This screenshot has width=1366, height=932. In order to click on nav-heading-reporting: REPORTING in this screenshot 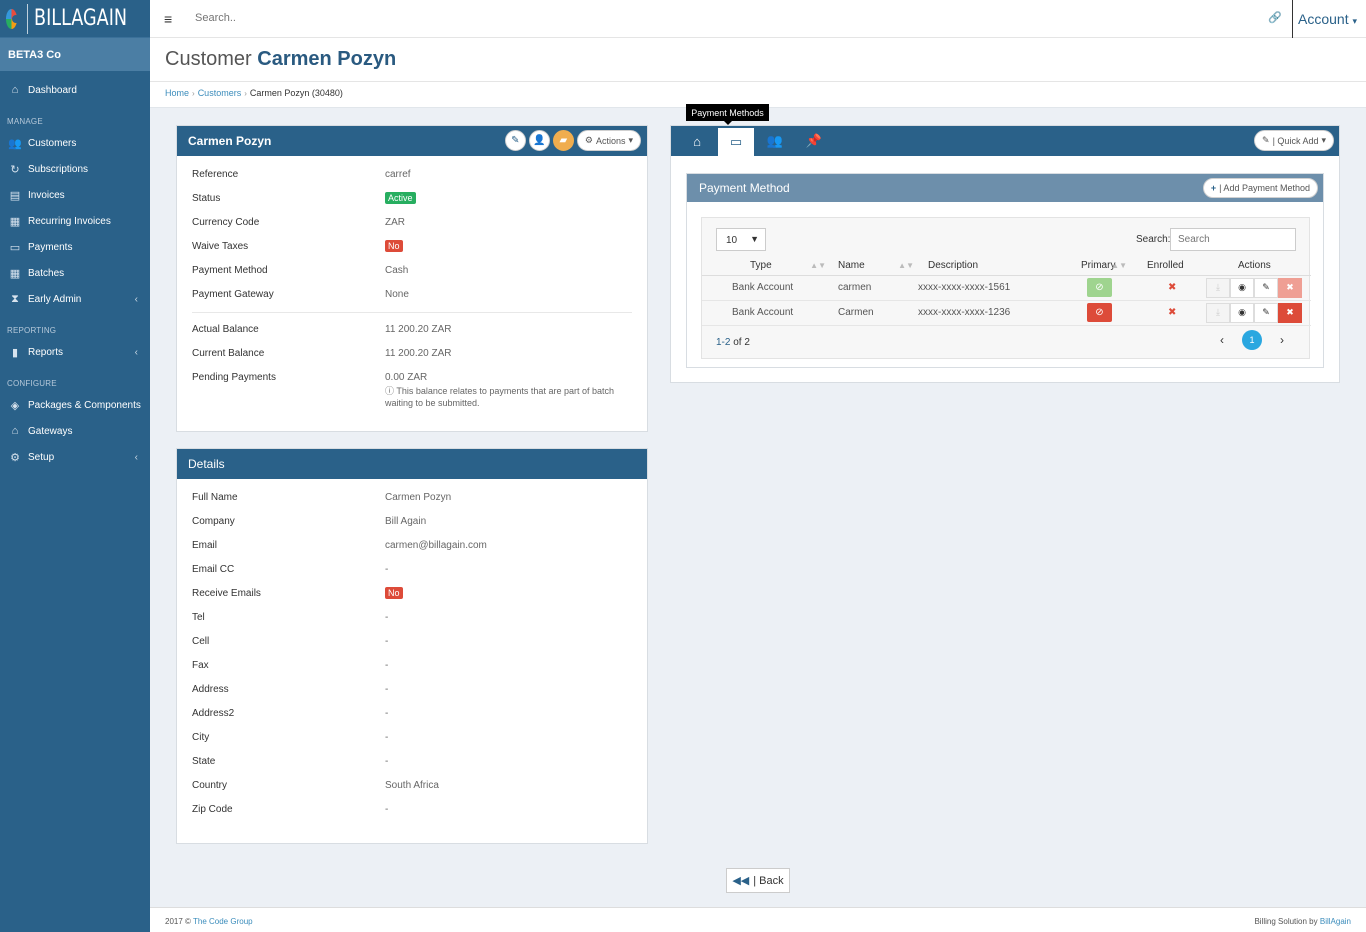, I will do `click(32, 330)`.